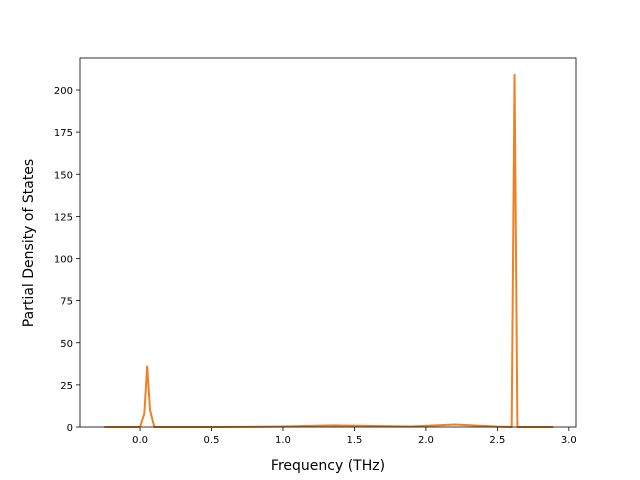  What do you see at coordinates (63, 133) in the screenshot?
I see `y-tick-label: 175` at bounding box center [63, 133].